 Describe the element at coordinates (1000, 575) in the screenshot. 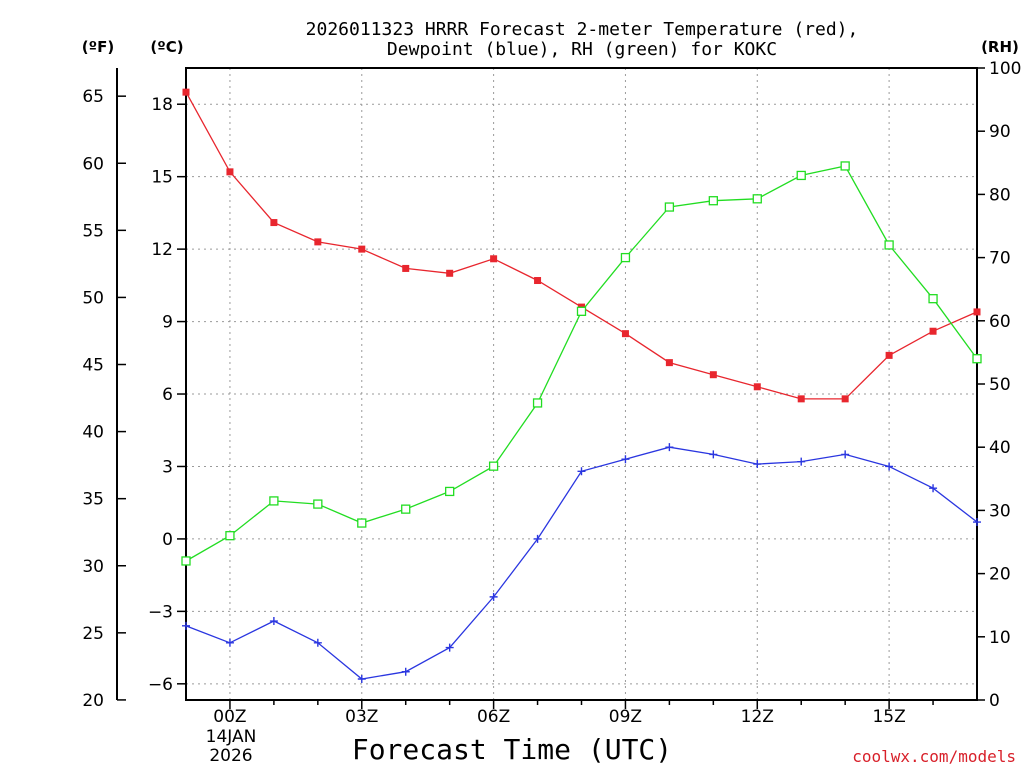

I see `rh-tick-label: 20` at that location.